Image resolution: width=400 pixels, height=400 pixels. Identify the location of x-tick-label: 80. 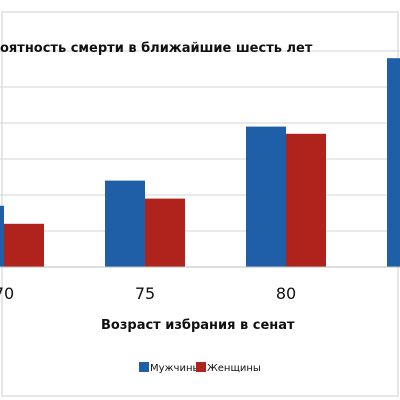
(286, 293).